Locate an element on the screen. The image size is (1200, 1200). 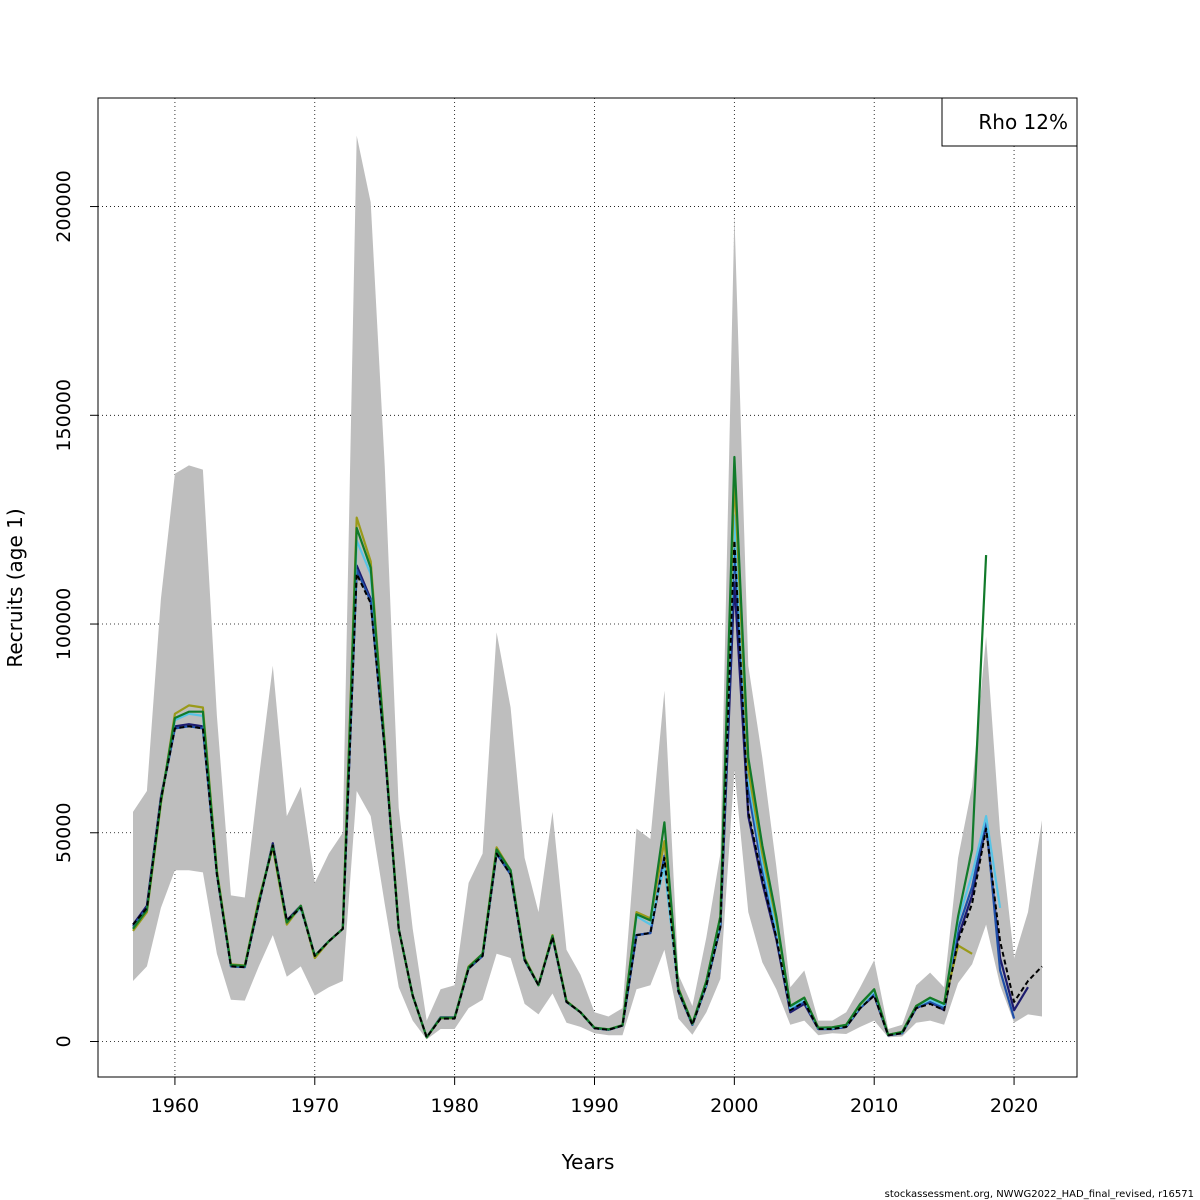
legend-box is located at coordinates (1009, 122).